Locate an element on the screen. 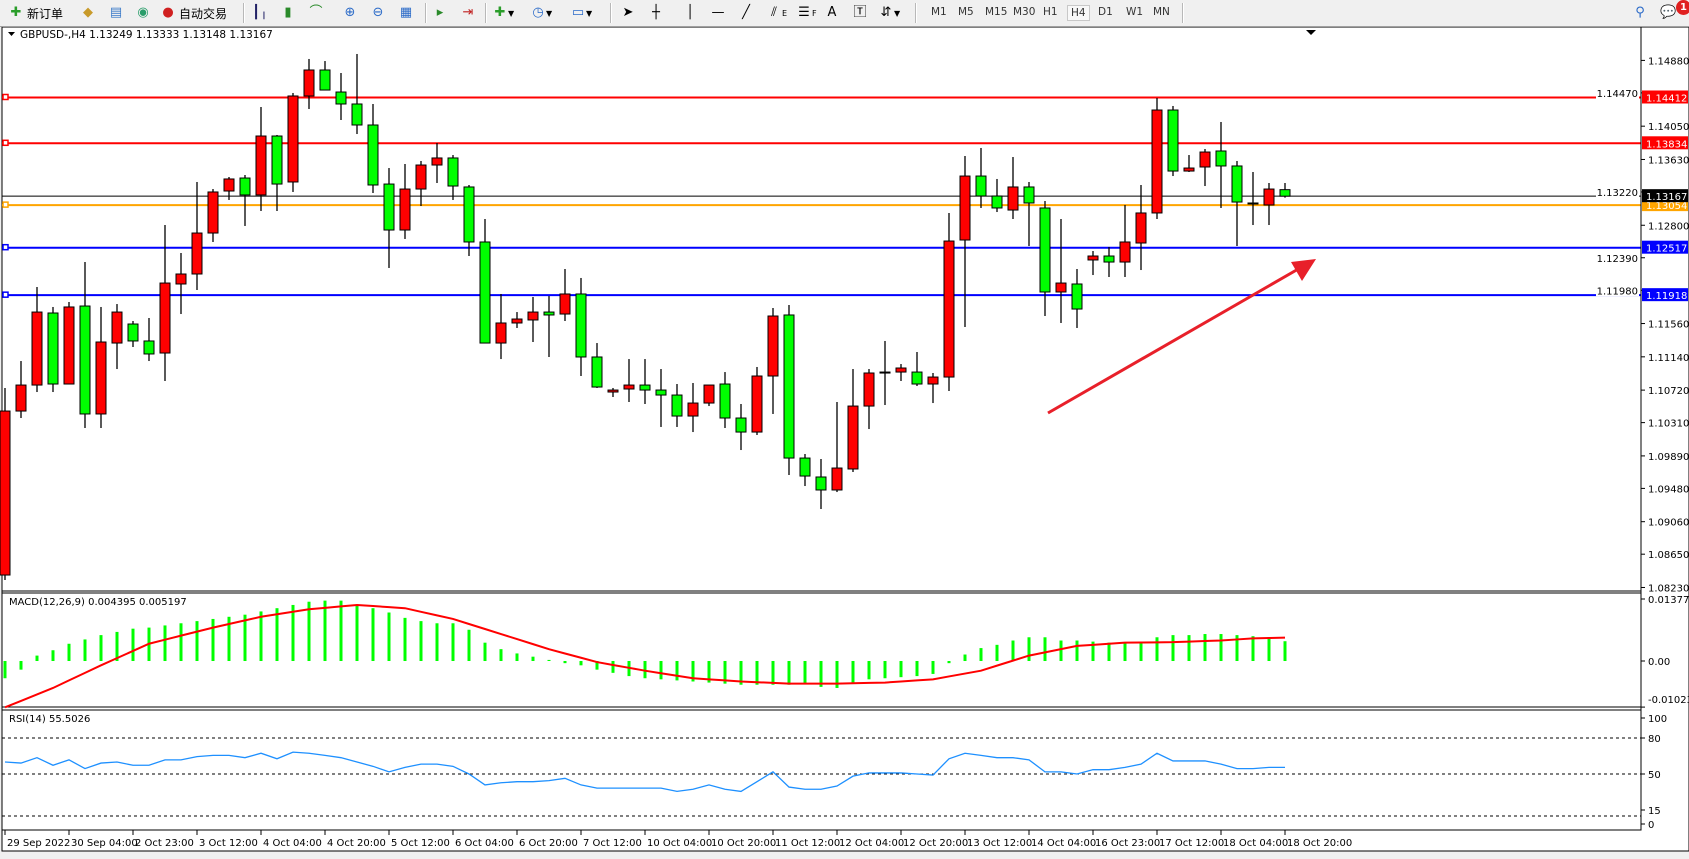 Image resolution: width=1689 pixels, height=859 pixels. time-label: 2 Oct 23:00 is located at coordinates (164, 843).